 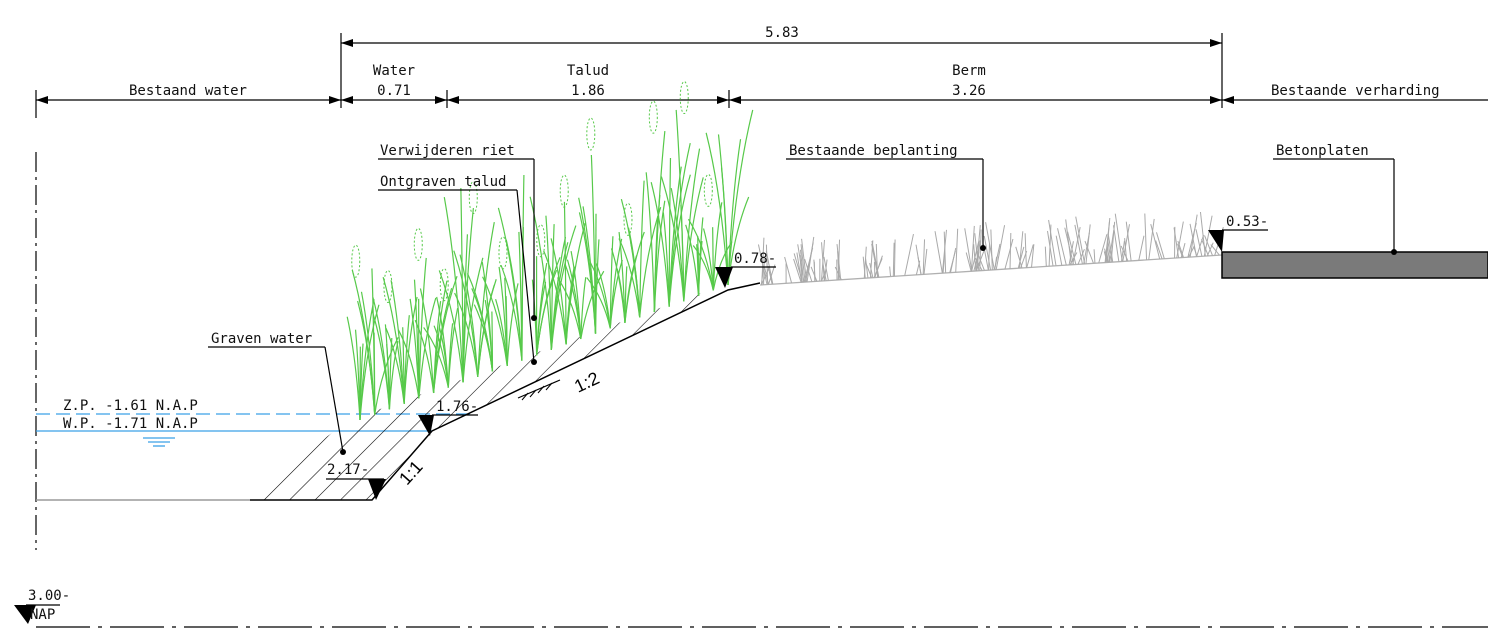 I want to click on excavation-hatch, so click(x=489, y=391).